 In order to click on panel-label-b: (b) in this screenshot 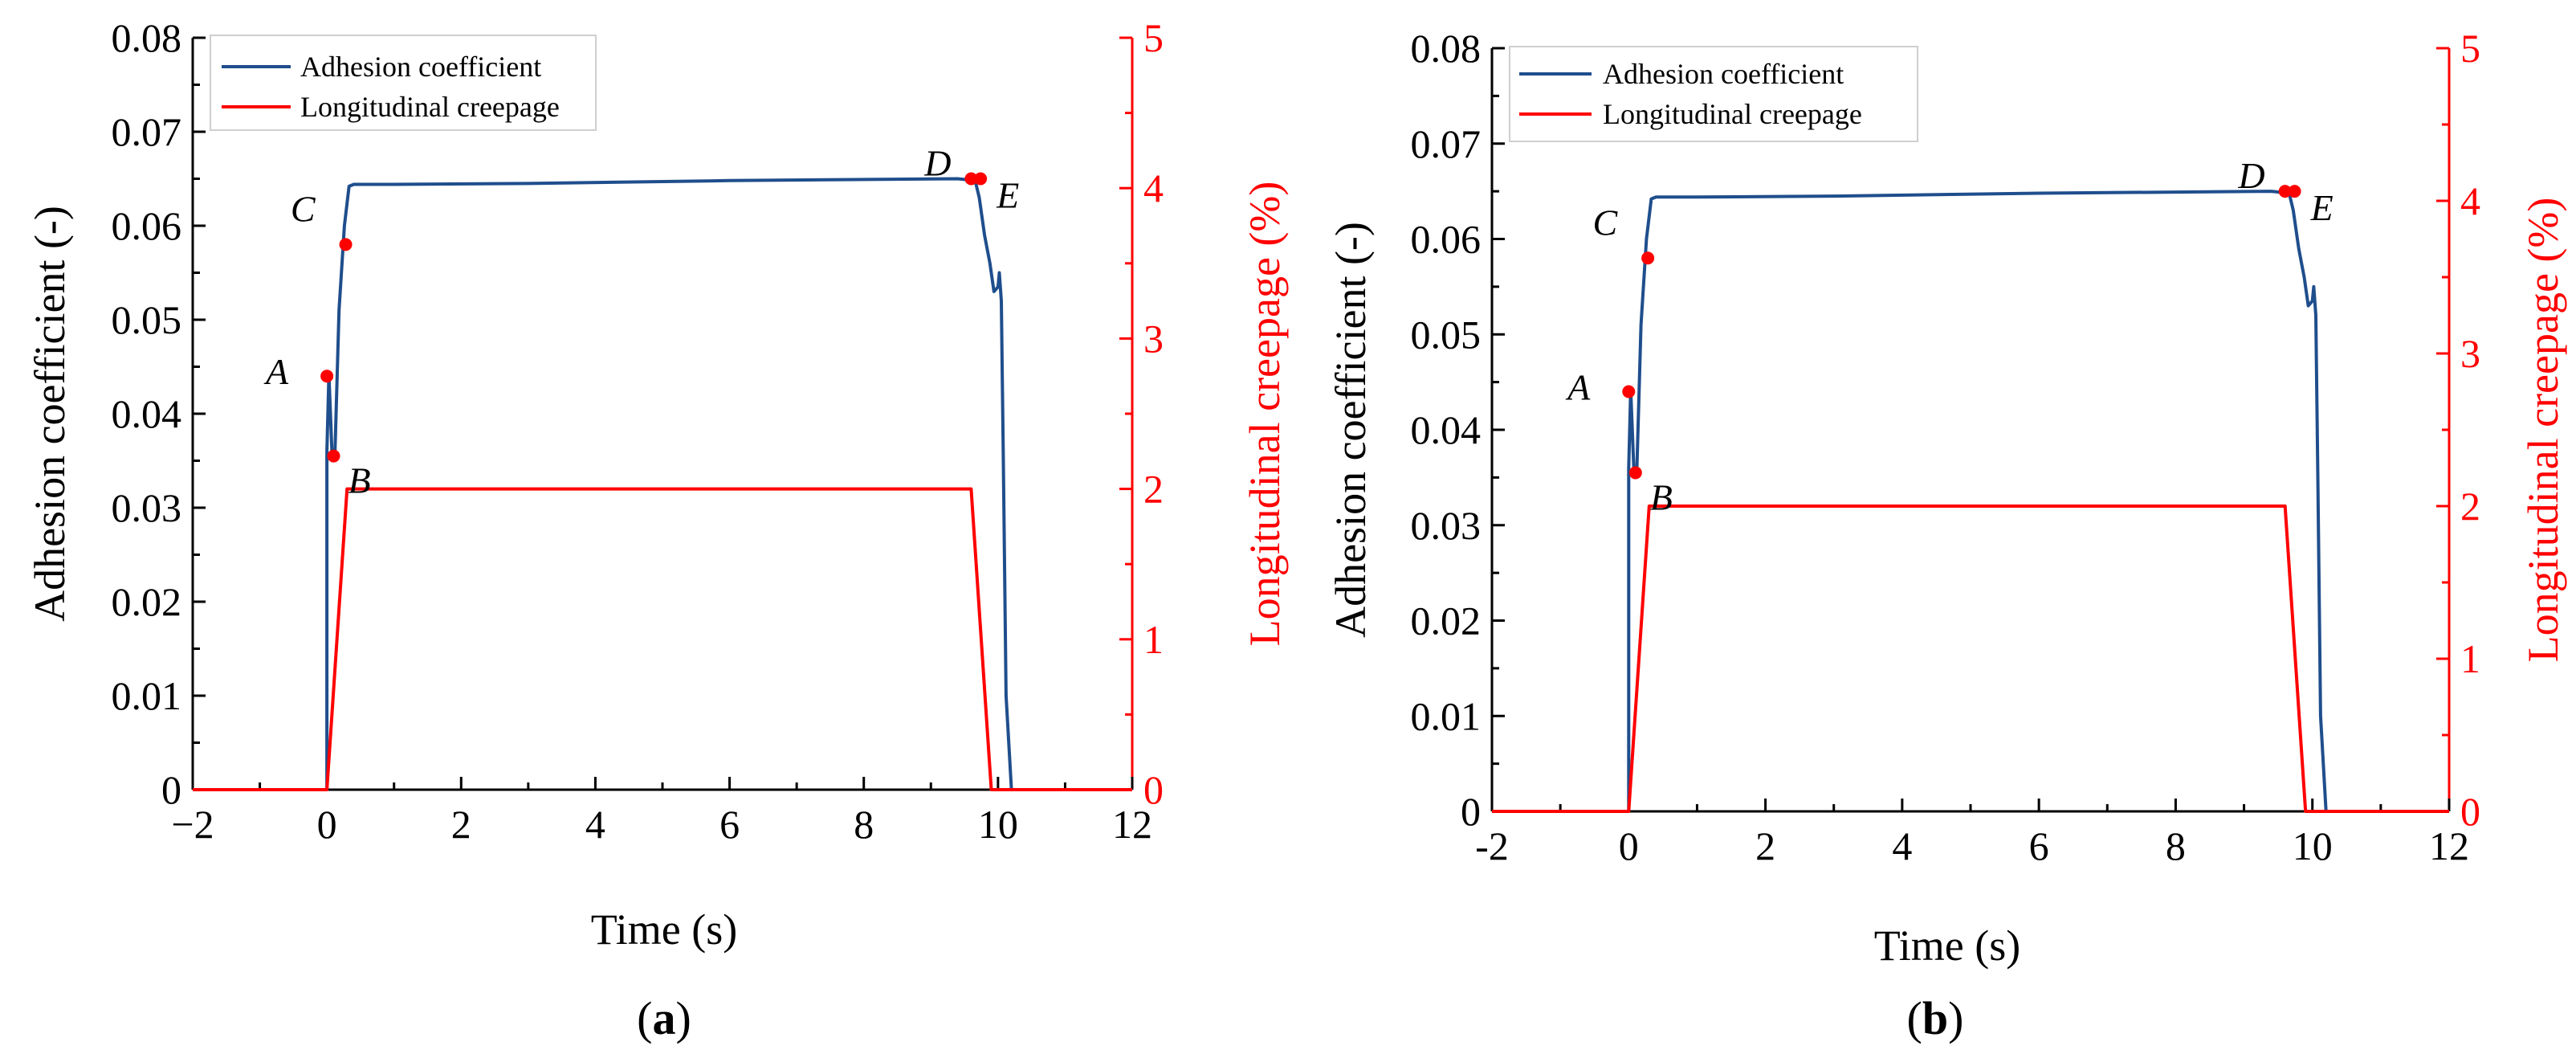, I will do `click(1935, 1018)`.